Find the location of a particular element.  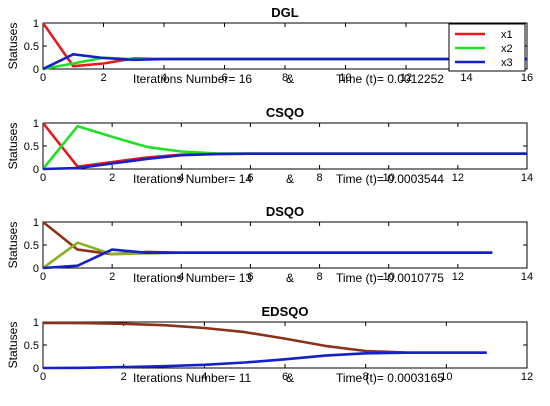

panel-title: DSQO is located at coordinates (285, 211).